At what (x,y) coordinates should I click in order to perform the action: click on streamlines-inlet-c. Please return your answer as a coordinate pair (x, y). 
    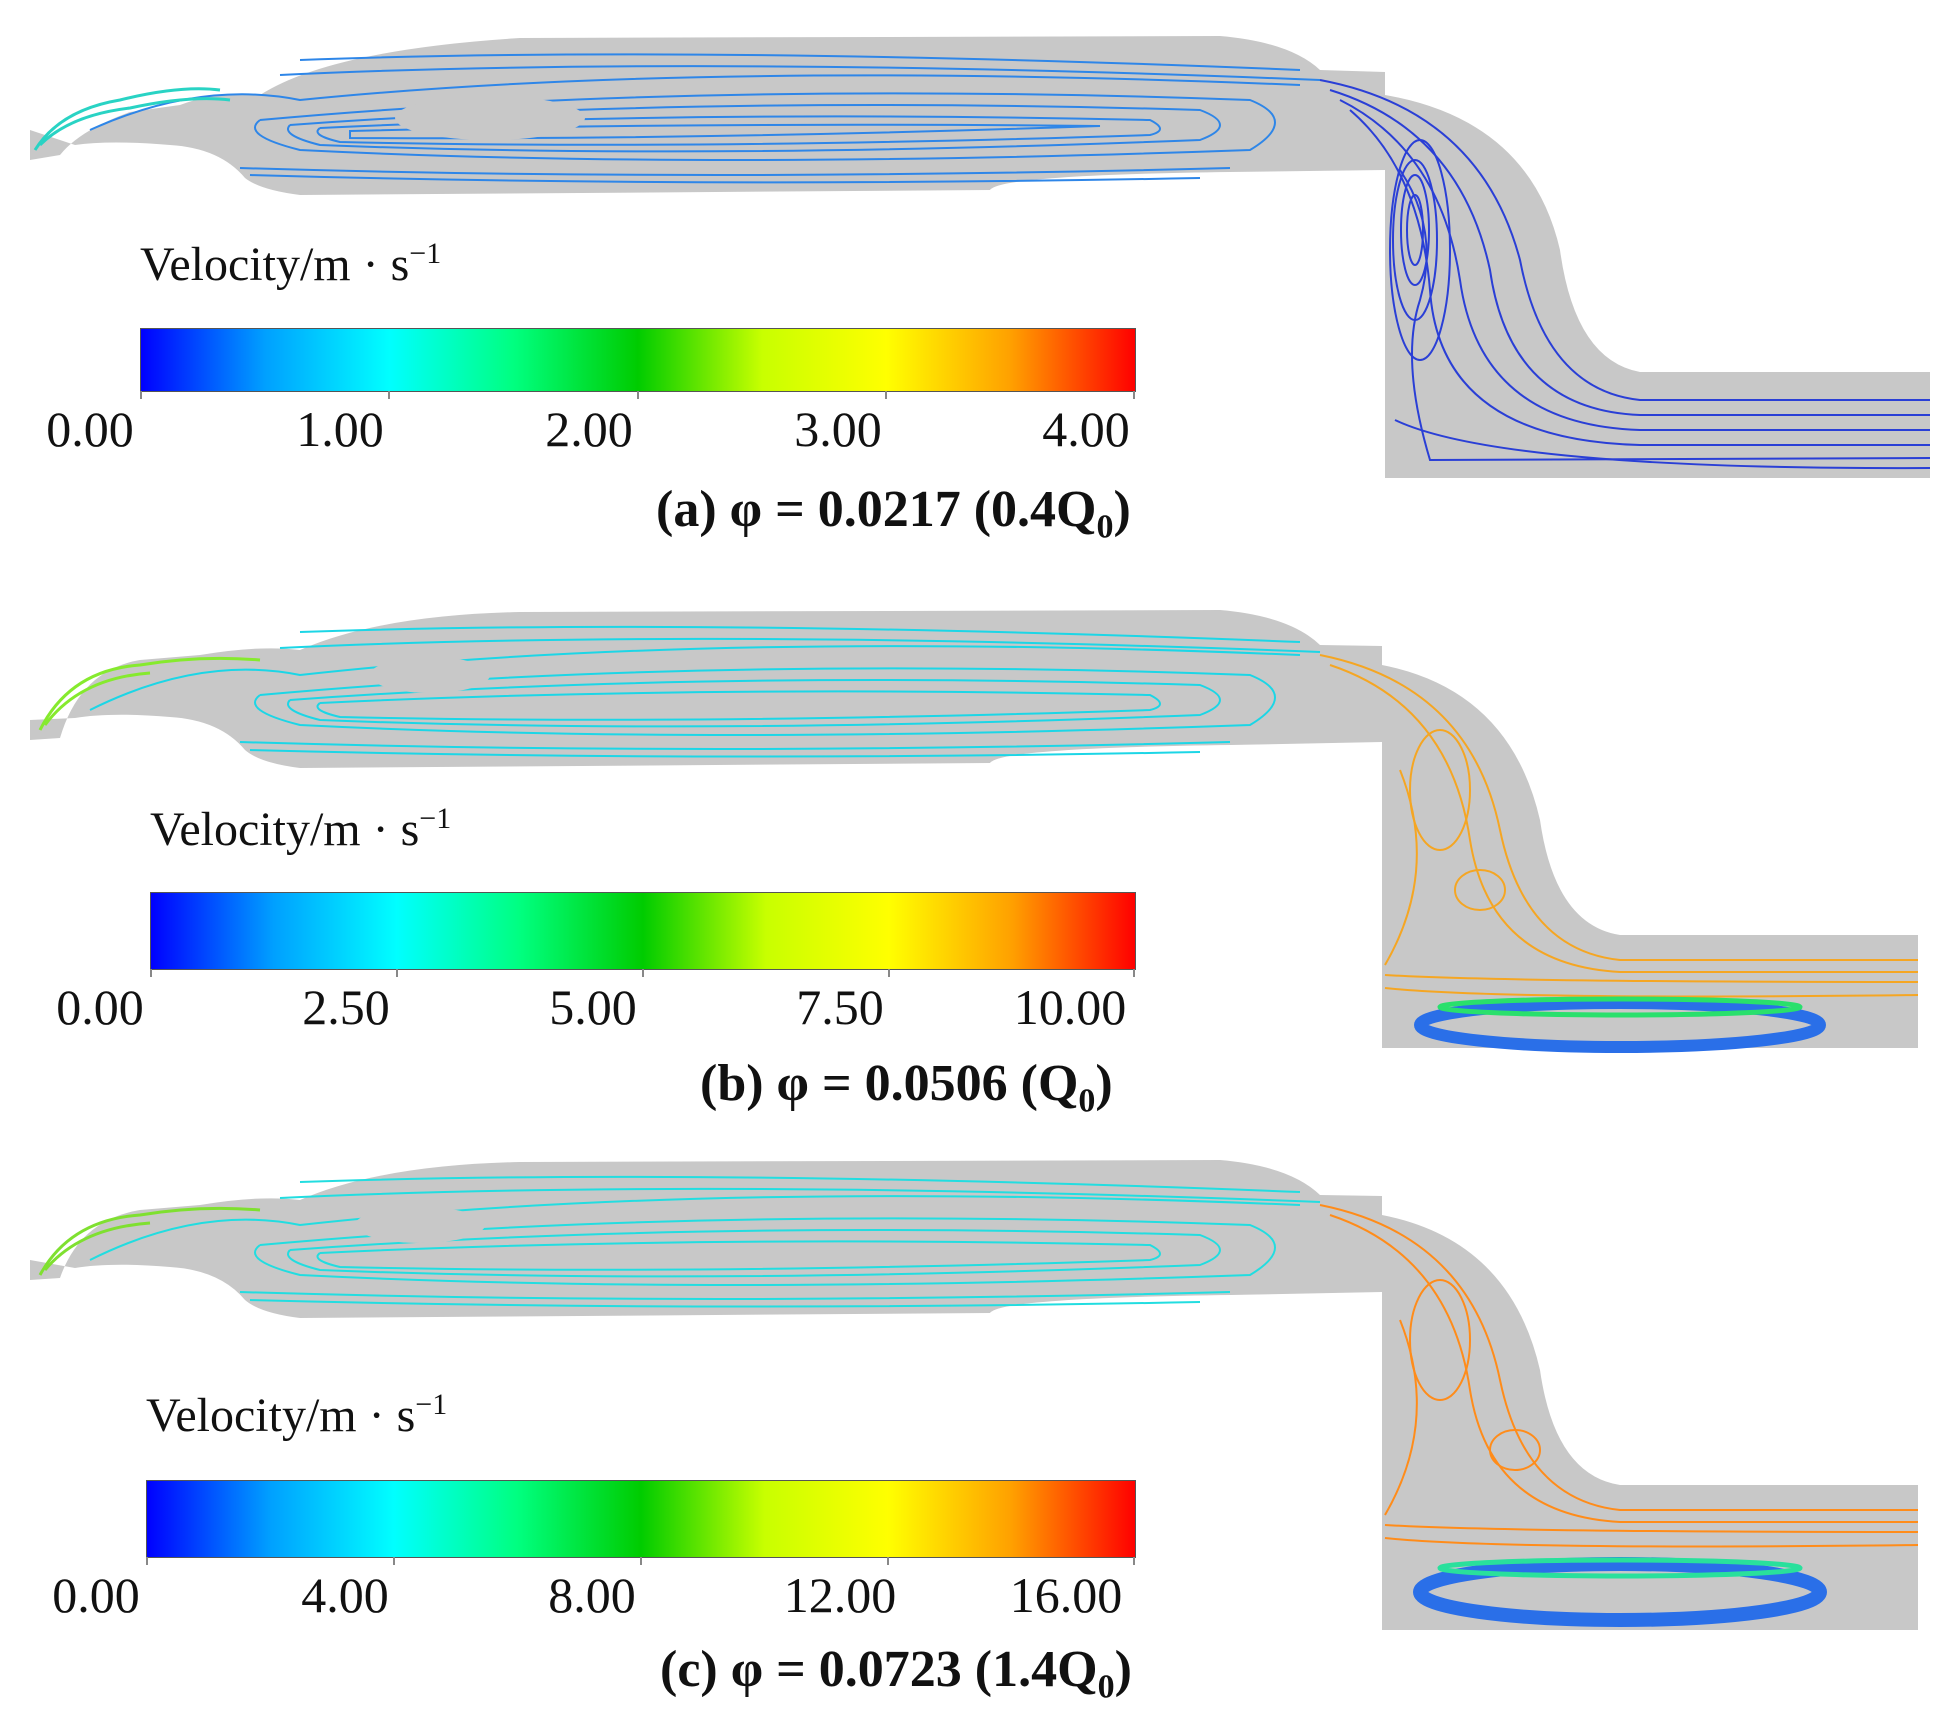
    Looking at the image, I should click on (149, 1241).